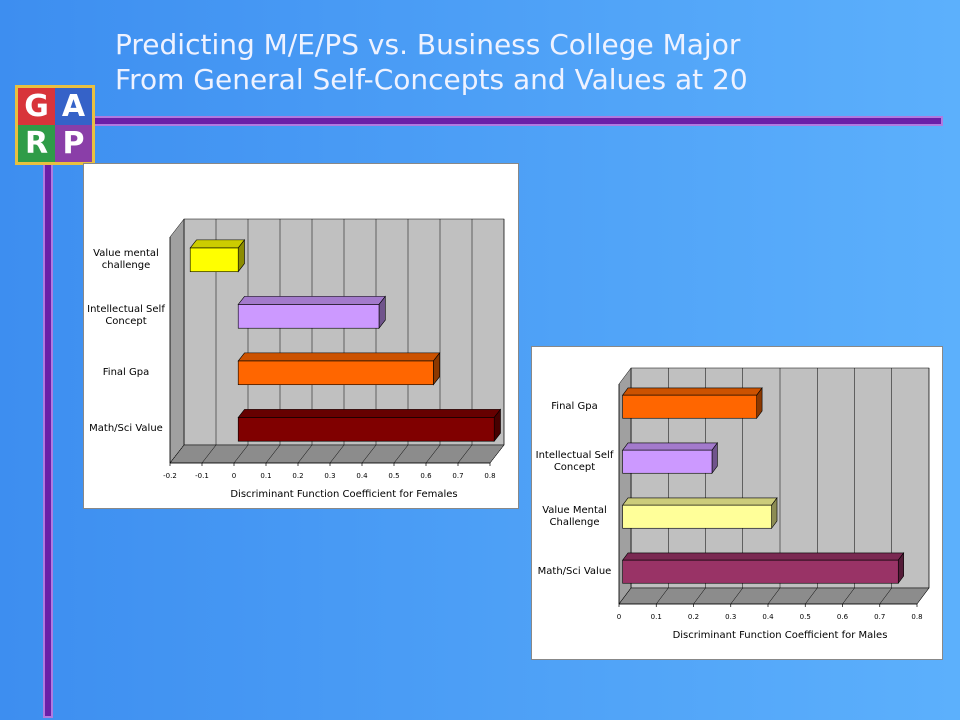 Image resolution: width=960 pixels, height=720 pixels. Describe the element at coordinates (574, 516) in the screenshot. I see `y-tick-label: Value Mental Challenge` at that location.